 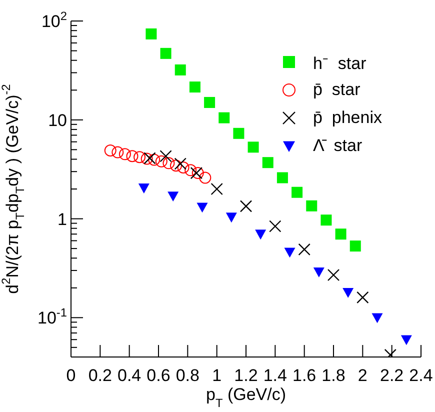 What do you see at coordinates (246, 375) in the screenshot?
I see `x-tick-label: 1.2` at bounding box center [246, 375].